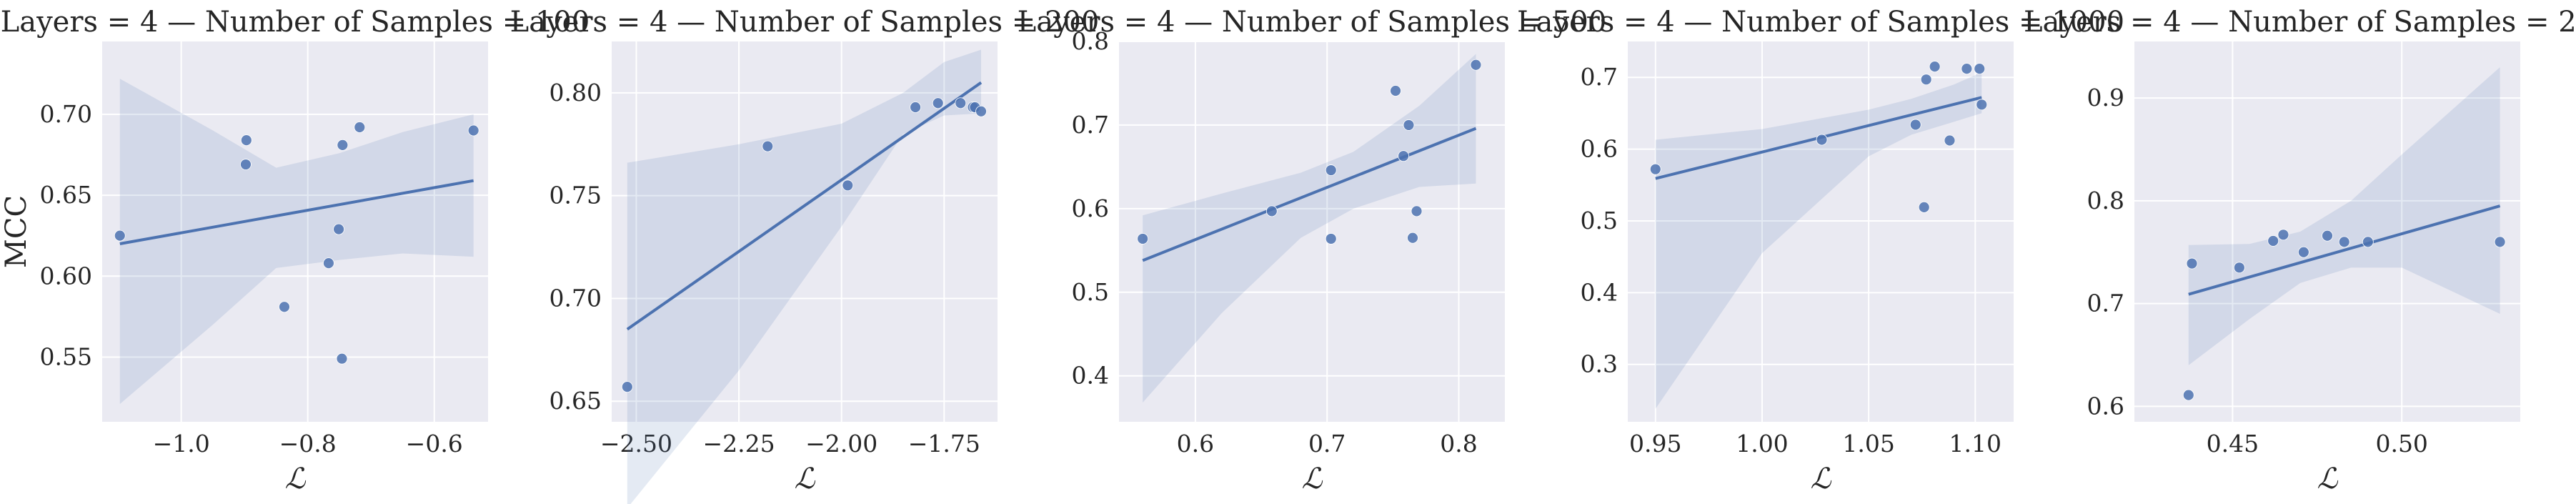 The height and width of the screenshot is (504, 2576). I want to click on x-tick-label: 1.05, so click(1868, 444).